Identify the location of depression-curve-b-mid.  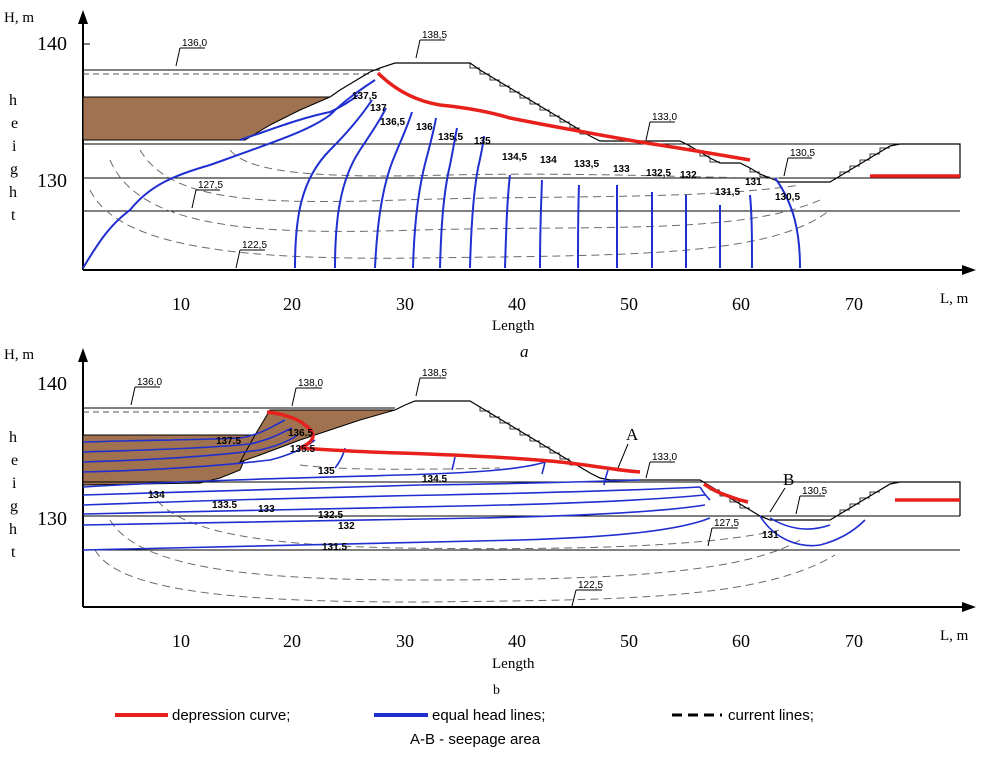
(725, 493).